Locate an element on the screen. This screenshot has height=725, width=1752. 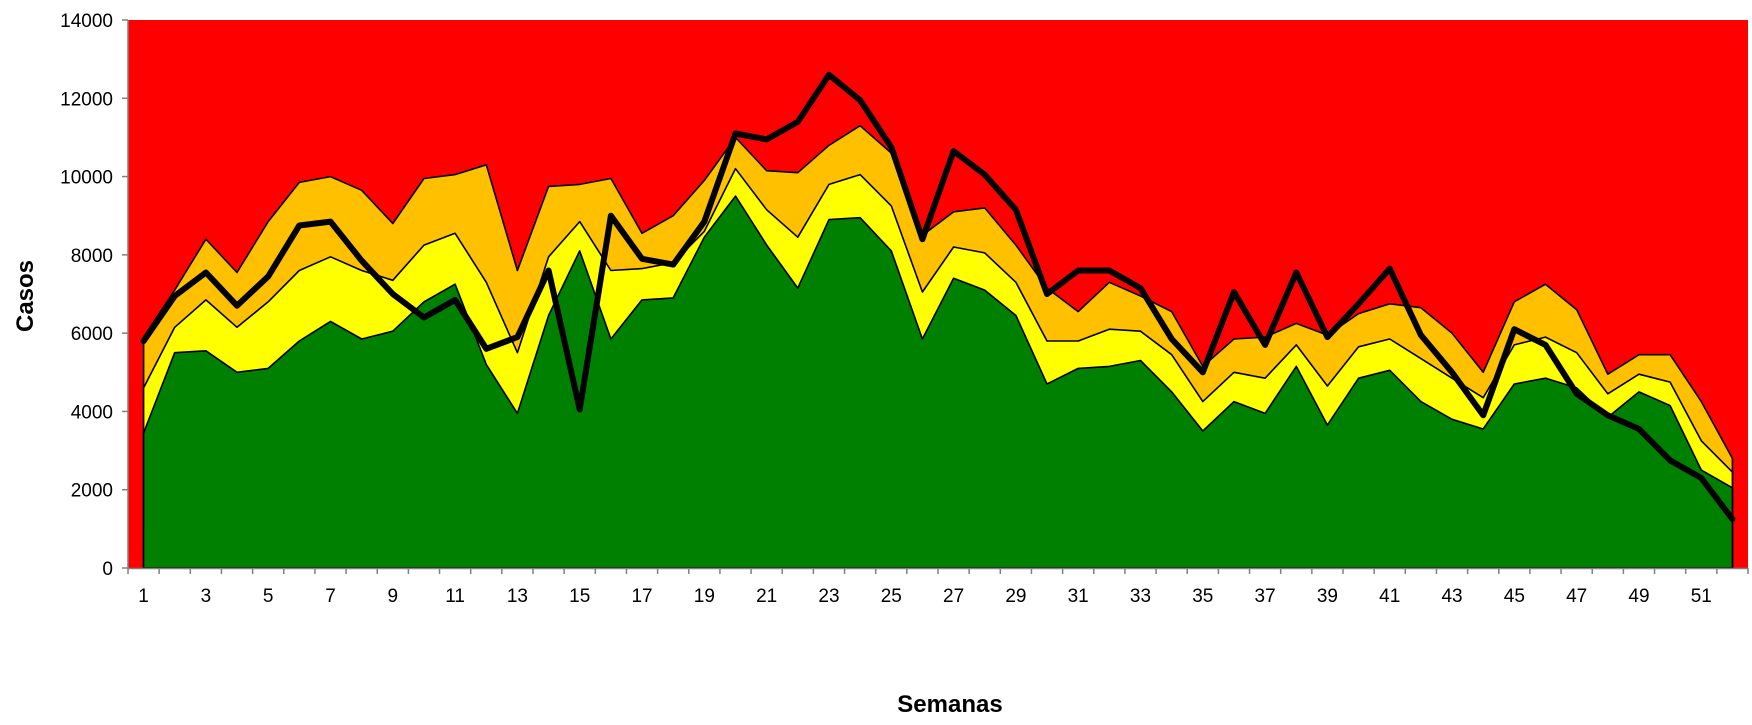
x-tick-label: 23 is located at coordinates (828, 596).